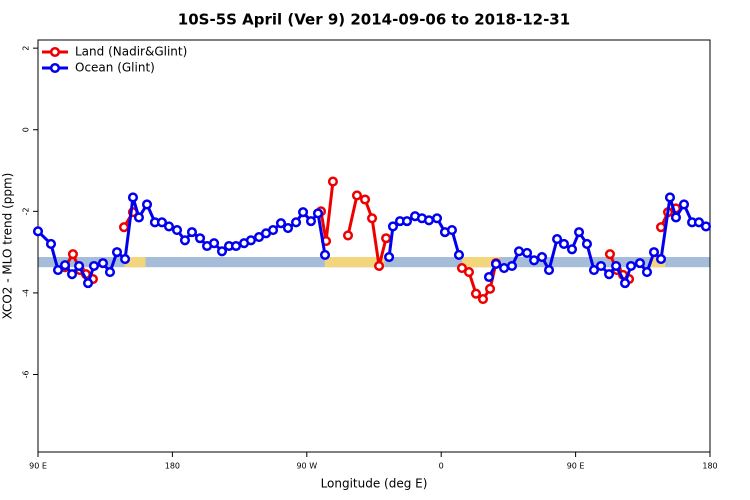 This screenshot has height=500, width=750. I want to click on y-tick-label: -2, so click(26, 211).